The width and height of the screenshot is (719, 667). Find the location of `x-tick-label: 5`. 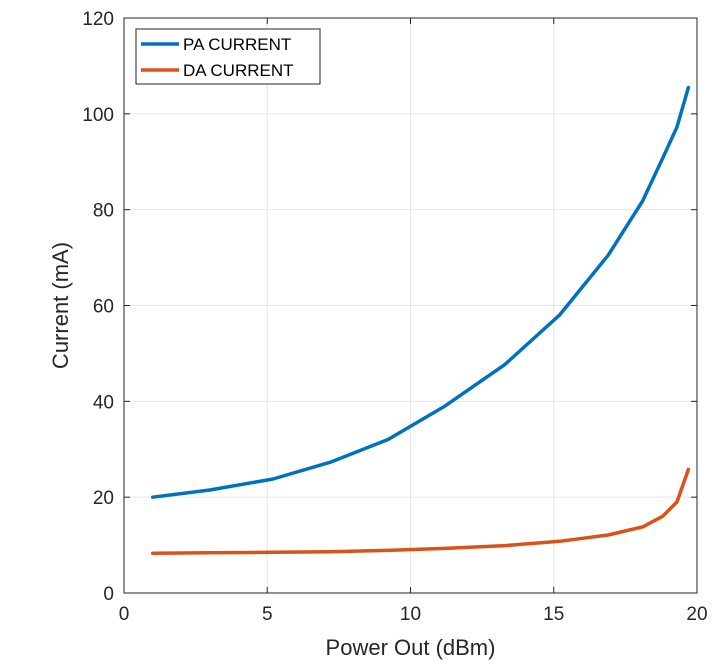

x-tick-label: 5 is located at coordinates (267, 614).